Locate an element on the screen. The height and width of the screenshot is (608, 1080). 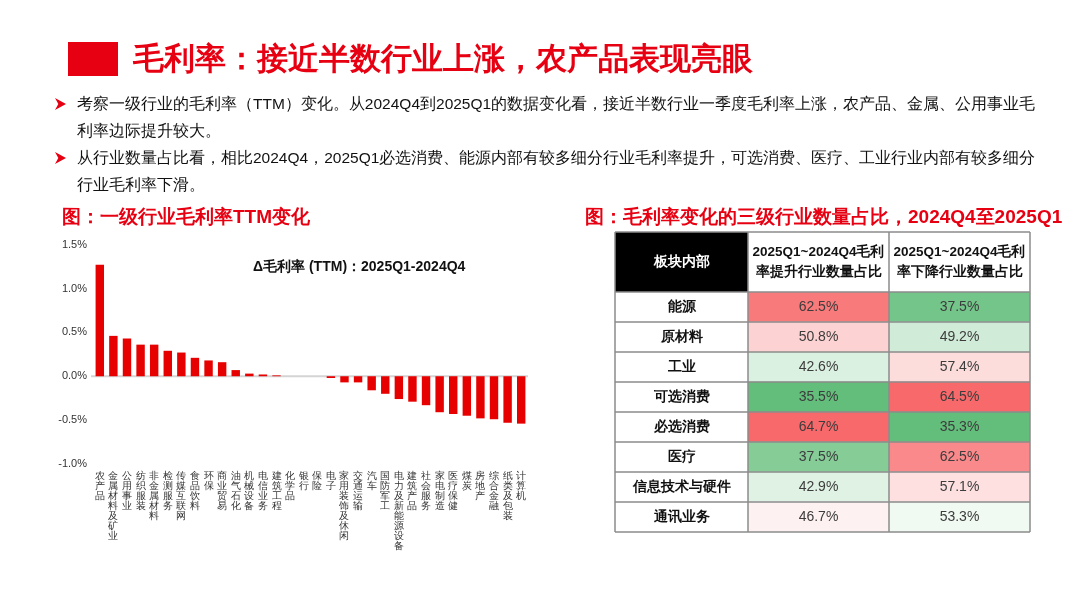
x-tick-label: 建筑产品 is located at coordinates (412, 490).